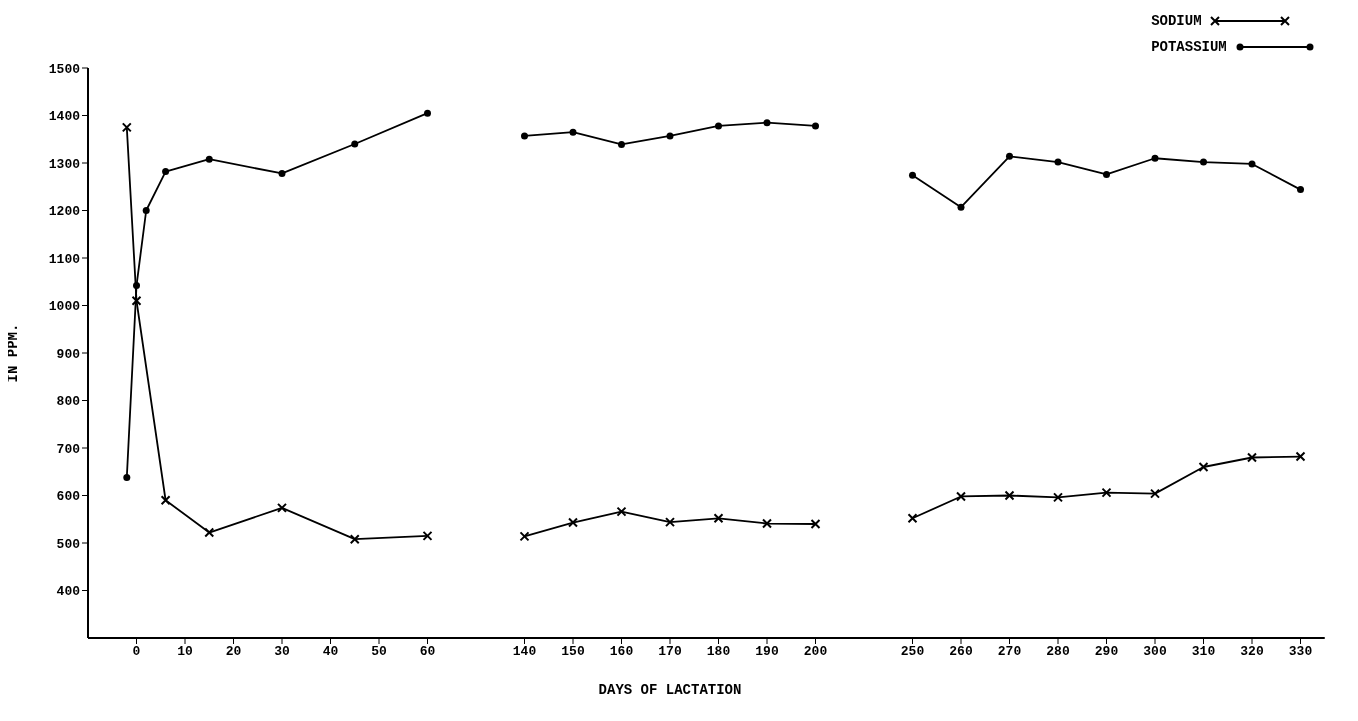  Describe the element at coordinates (1155, 652) in the screenshot. I see `x-tick-label: 300` at that location.